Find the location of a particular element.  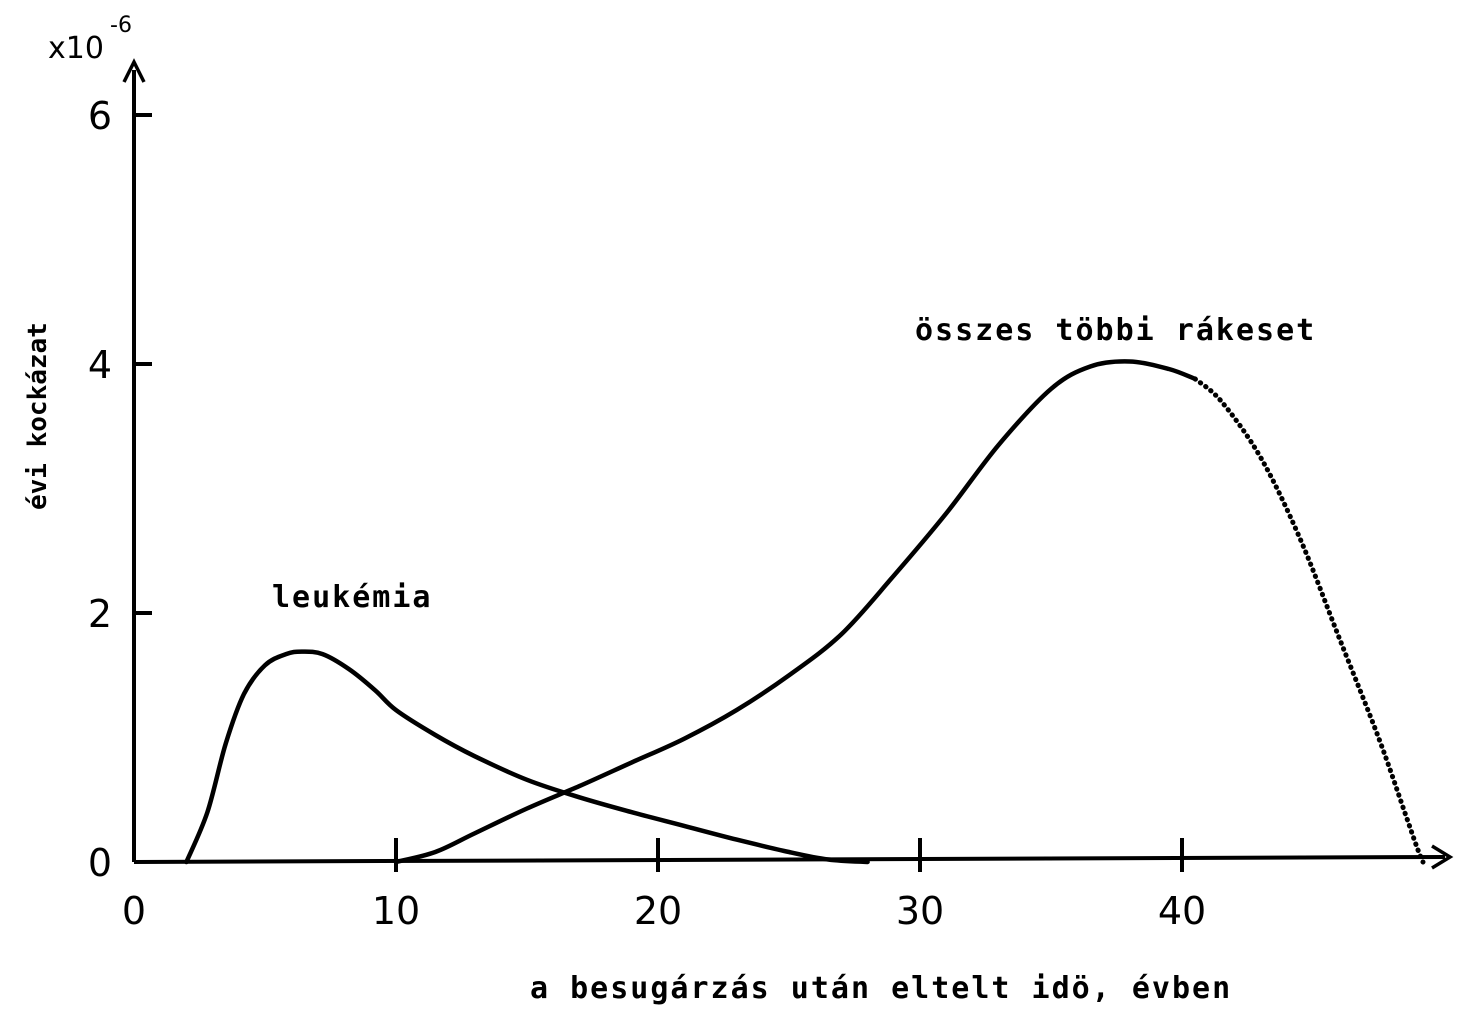

y-tick-label: 0 is located at coordinates (100, 863).